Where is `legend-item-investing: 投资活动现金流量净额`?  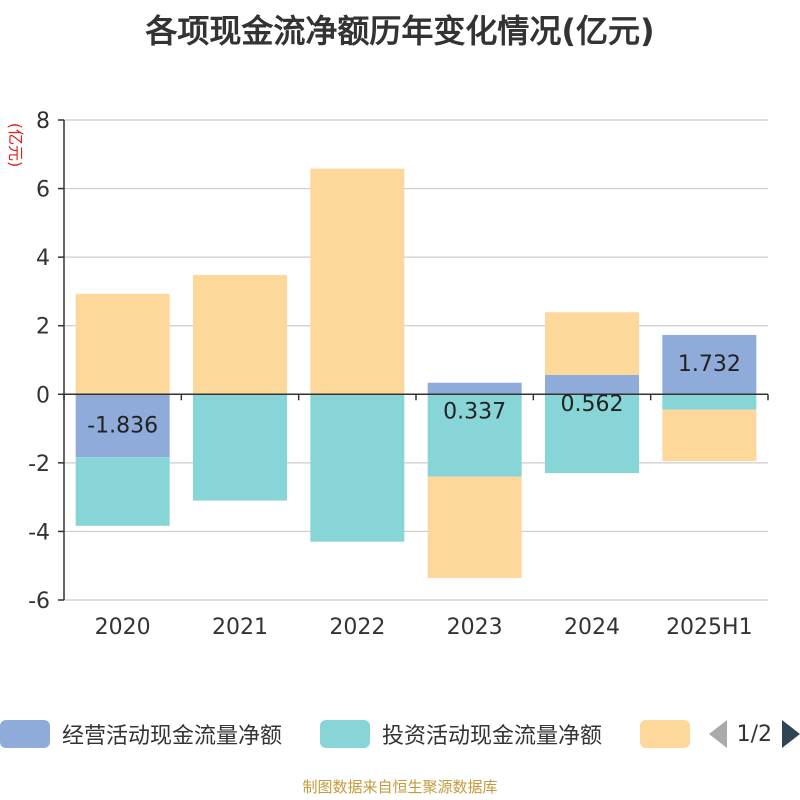 legend-item-investing: 投资活动现金流量净额 is located at coordinates (461, 734).